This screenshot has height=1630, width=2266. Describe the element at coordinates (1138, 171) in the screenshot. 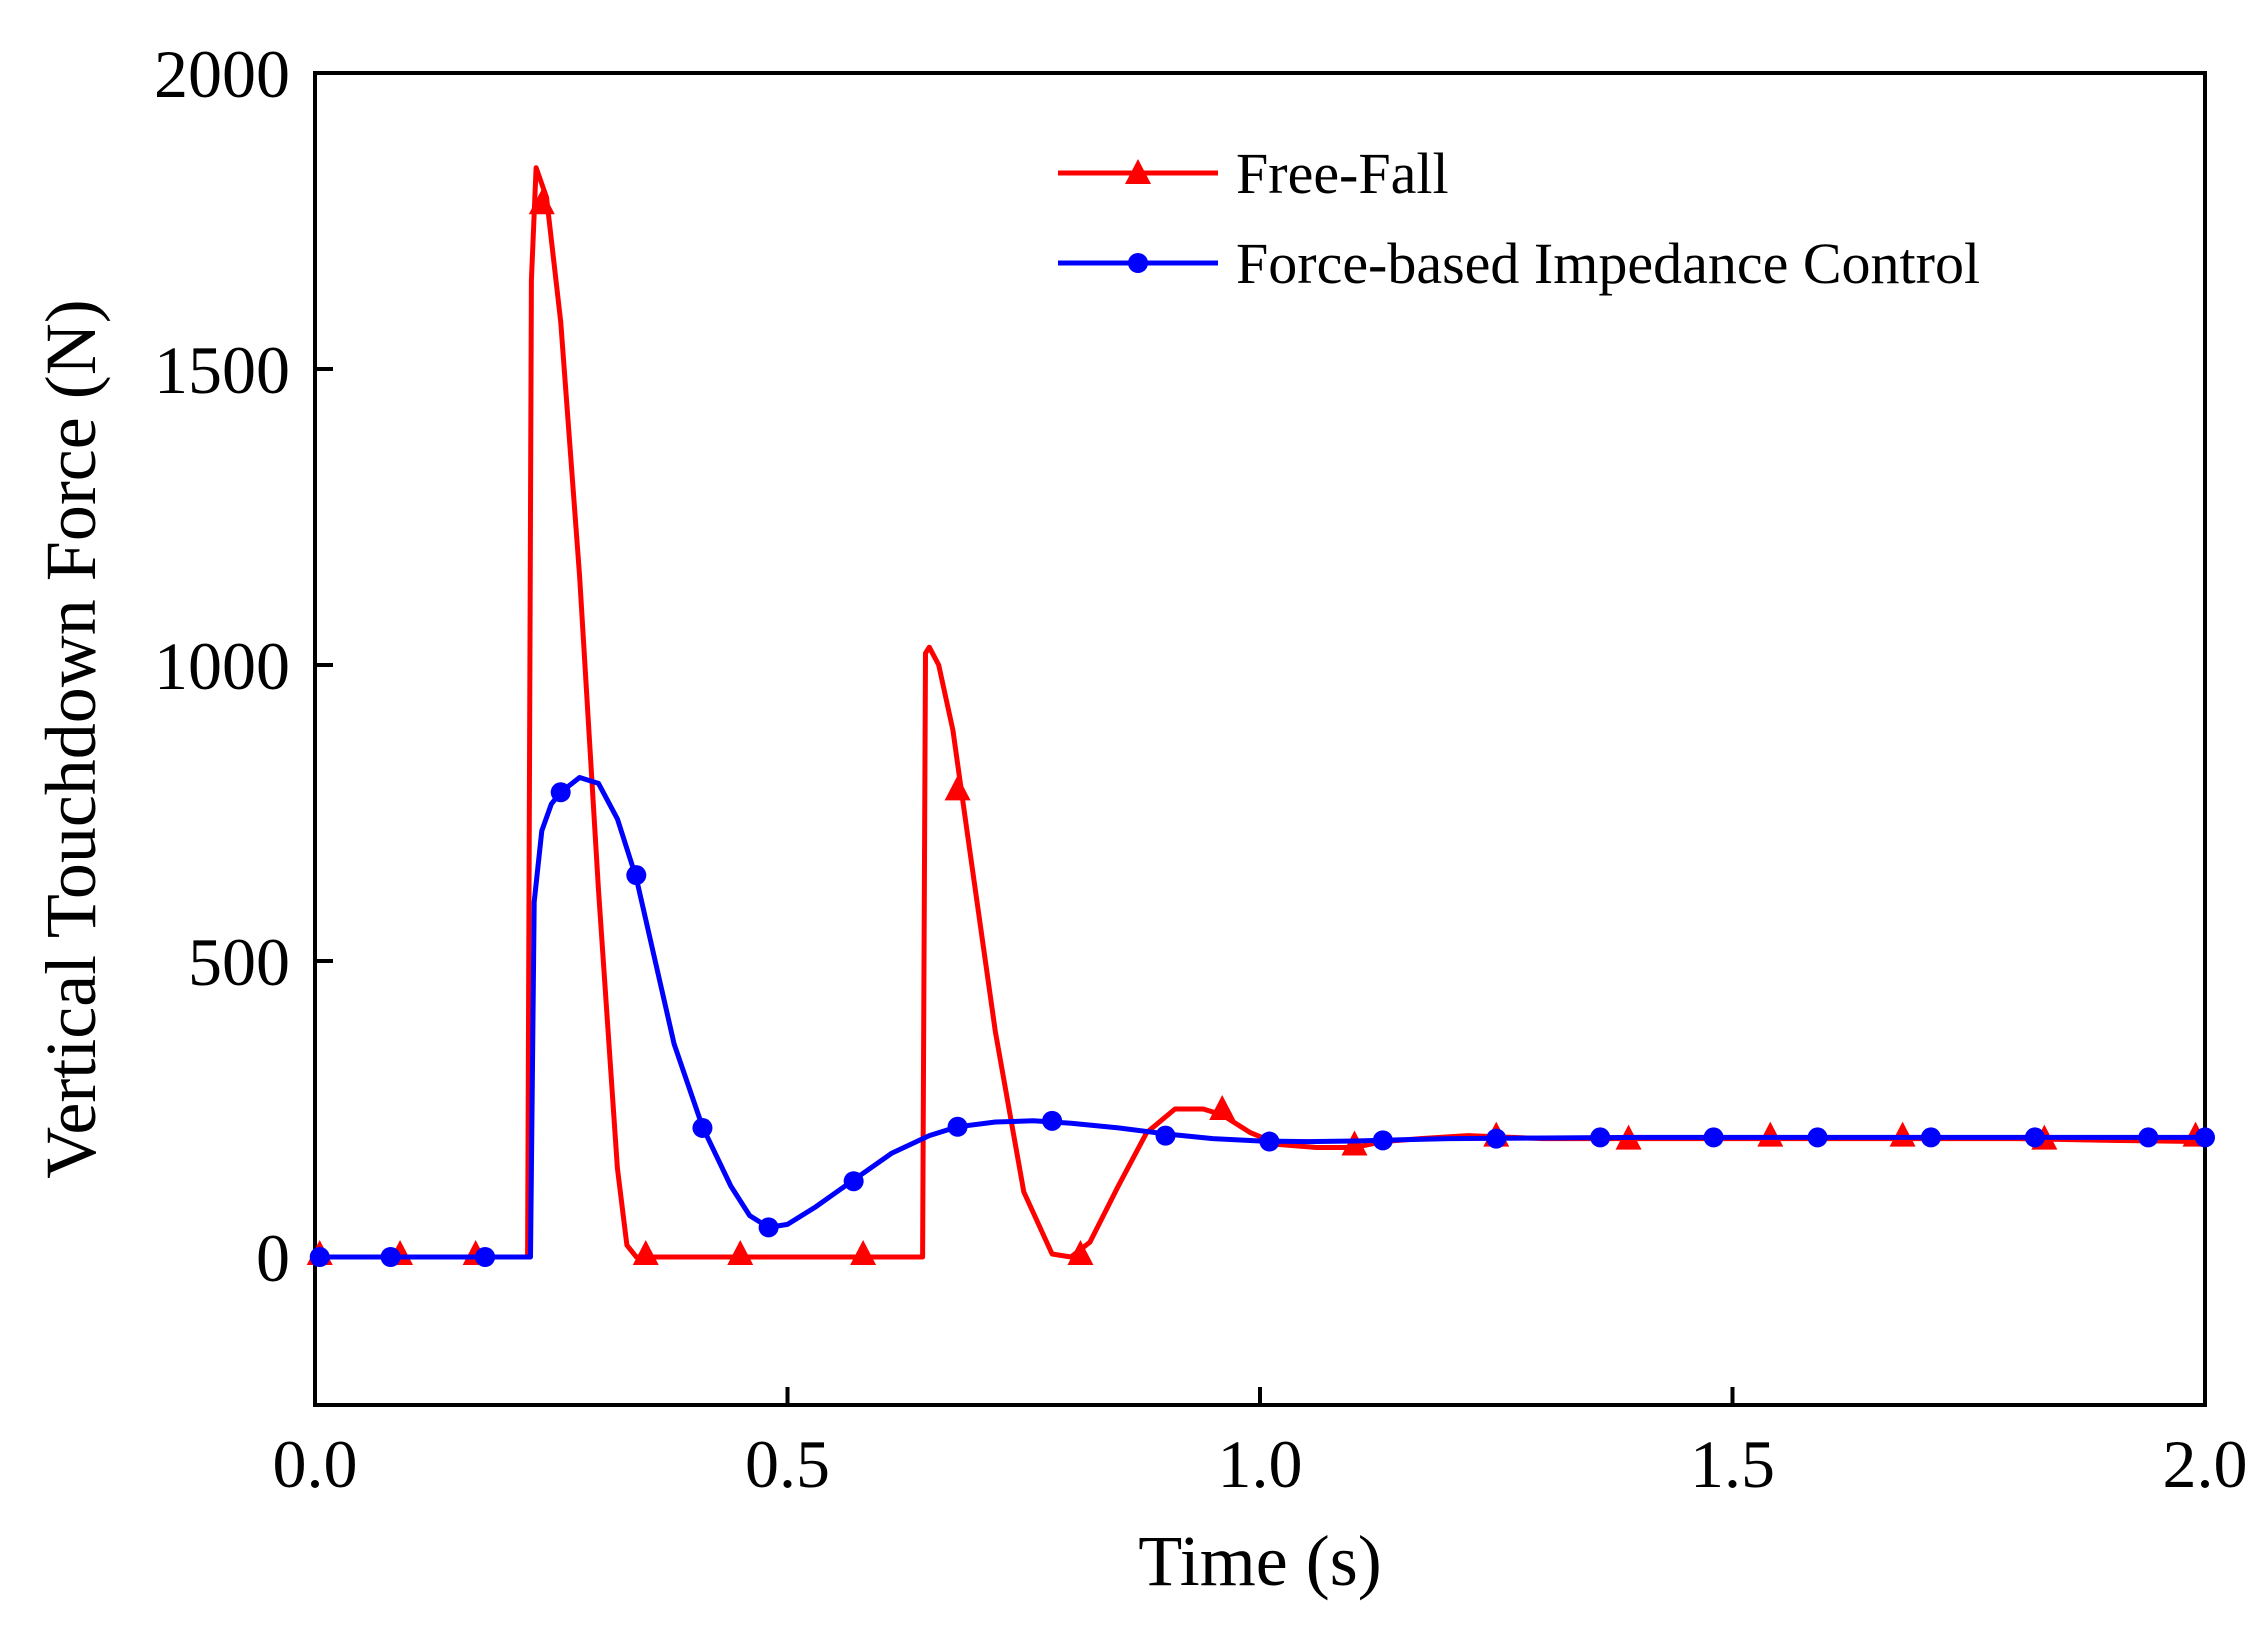

I see `legend-marker-free-fall` at that location.